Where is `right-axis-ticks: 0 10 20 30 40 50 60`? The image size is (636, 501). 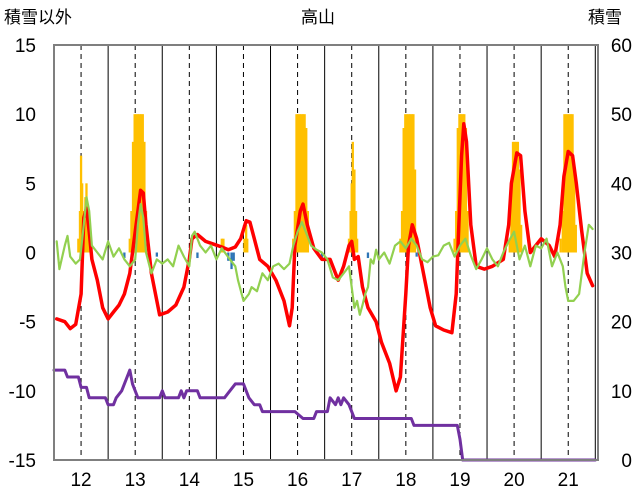 right-axis-ticks: 0 10 20 30 40 50 60 is located at coordinates (621, 254).